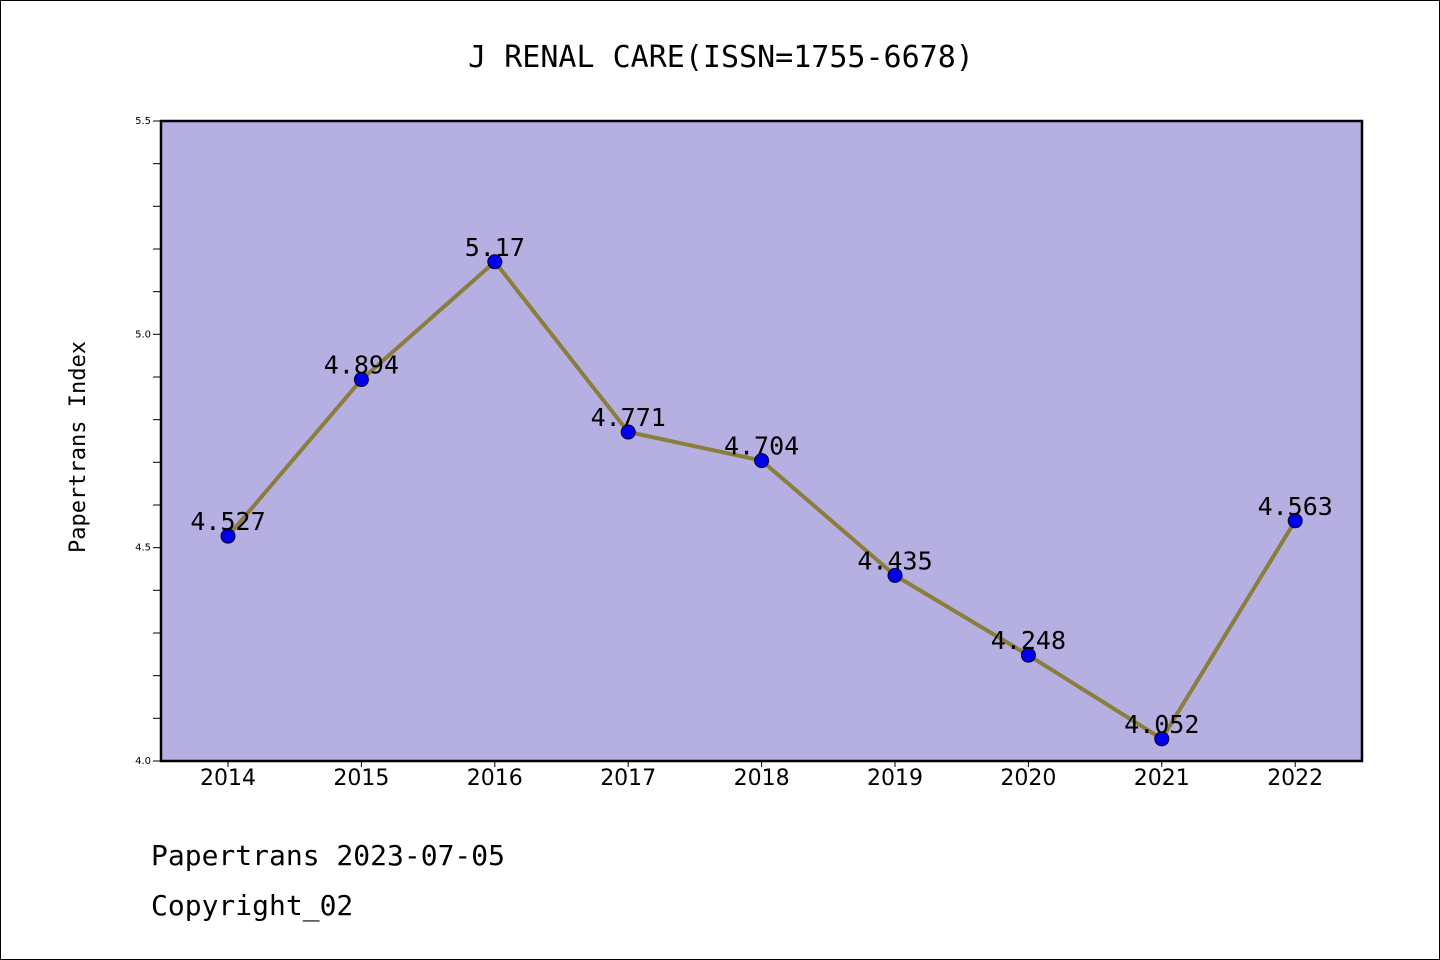 This screenshot has width=1440, height=960. I want to click on x-axis: 2014 2015 2016 2017 2018 2019 2020 2021 2022, so click(761, 776).